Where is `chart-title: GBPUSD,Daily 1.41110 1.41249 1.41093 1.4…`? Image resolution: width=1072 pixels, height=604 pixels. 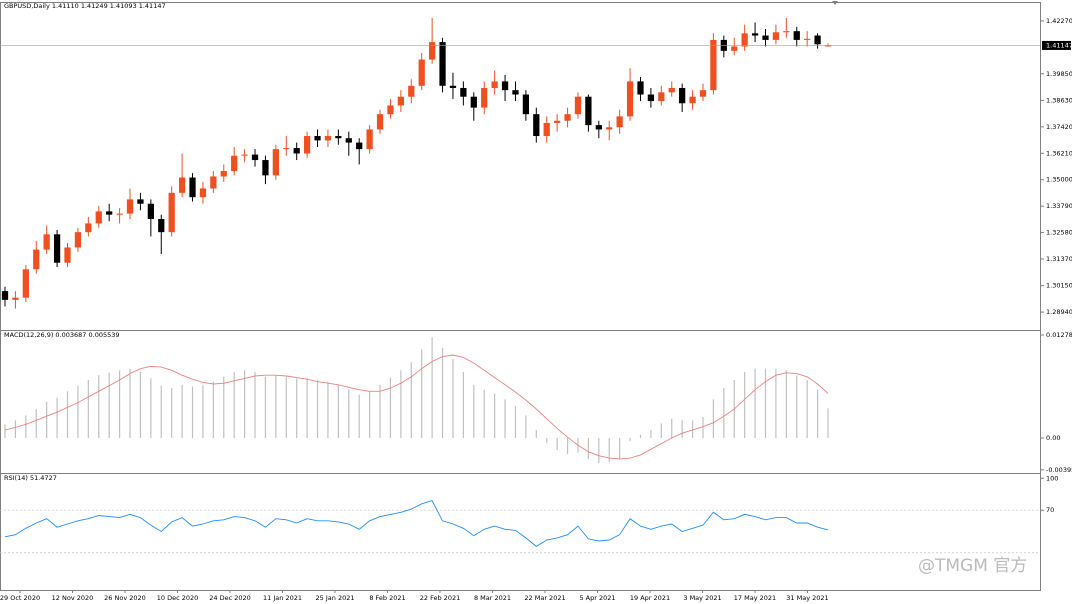 chart-title: GBPUSD,Daily 1.41110 1.41249 1.41093 1.4… is located at coordinates (85, 6).